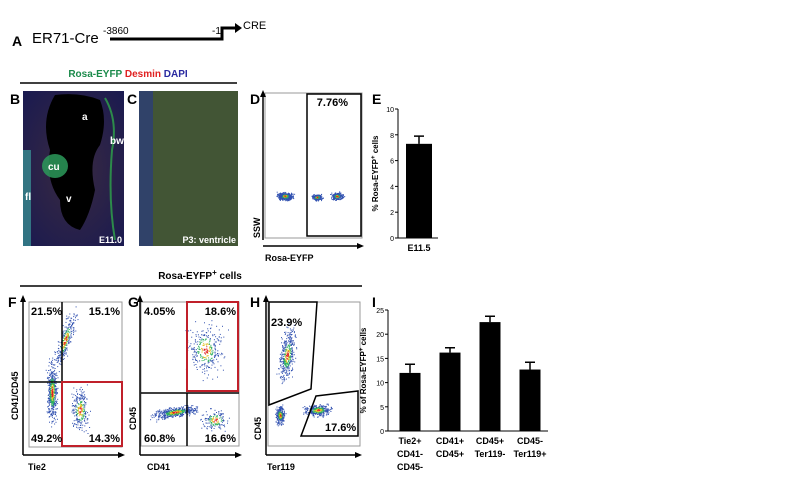  Describe the element at coordinates (375, 173) in the screenshot. I see `y-axis-label: % Rosa-EYFP+ cells` at that location.